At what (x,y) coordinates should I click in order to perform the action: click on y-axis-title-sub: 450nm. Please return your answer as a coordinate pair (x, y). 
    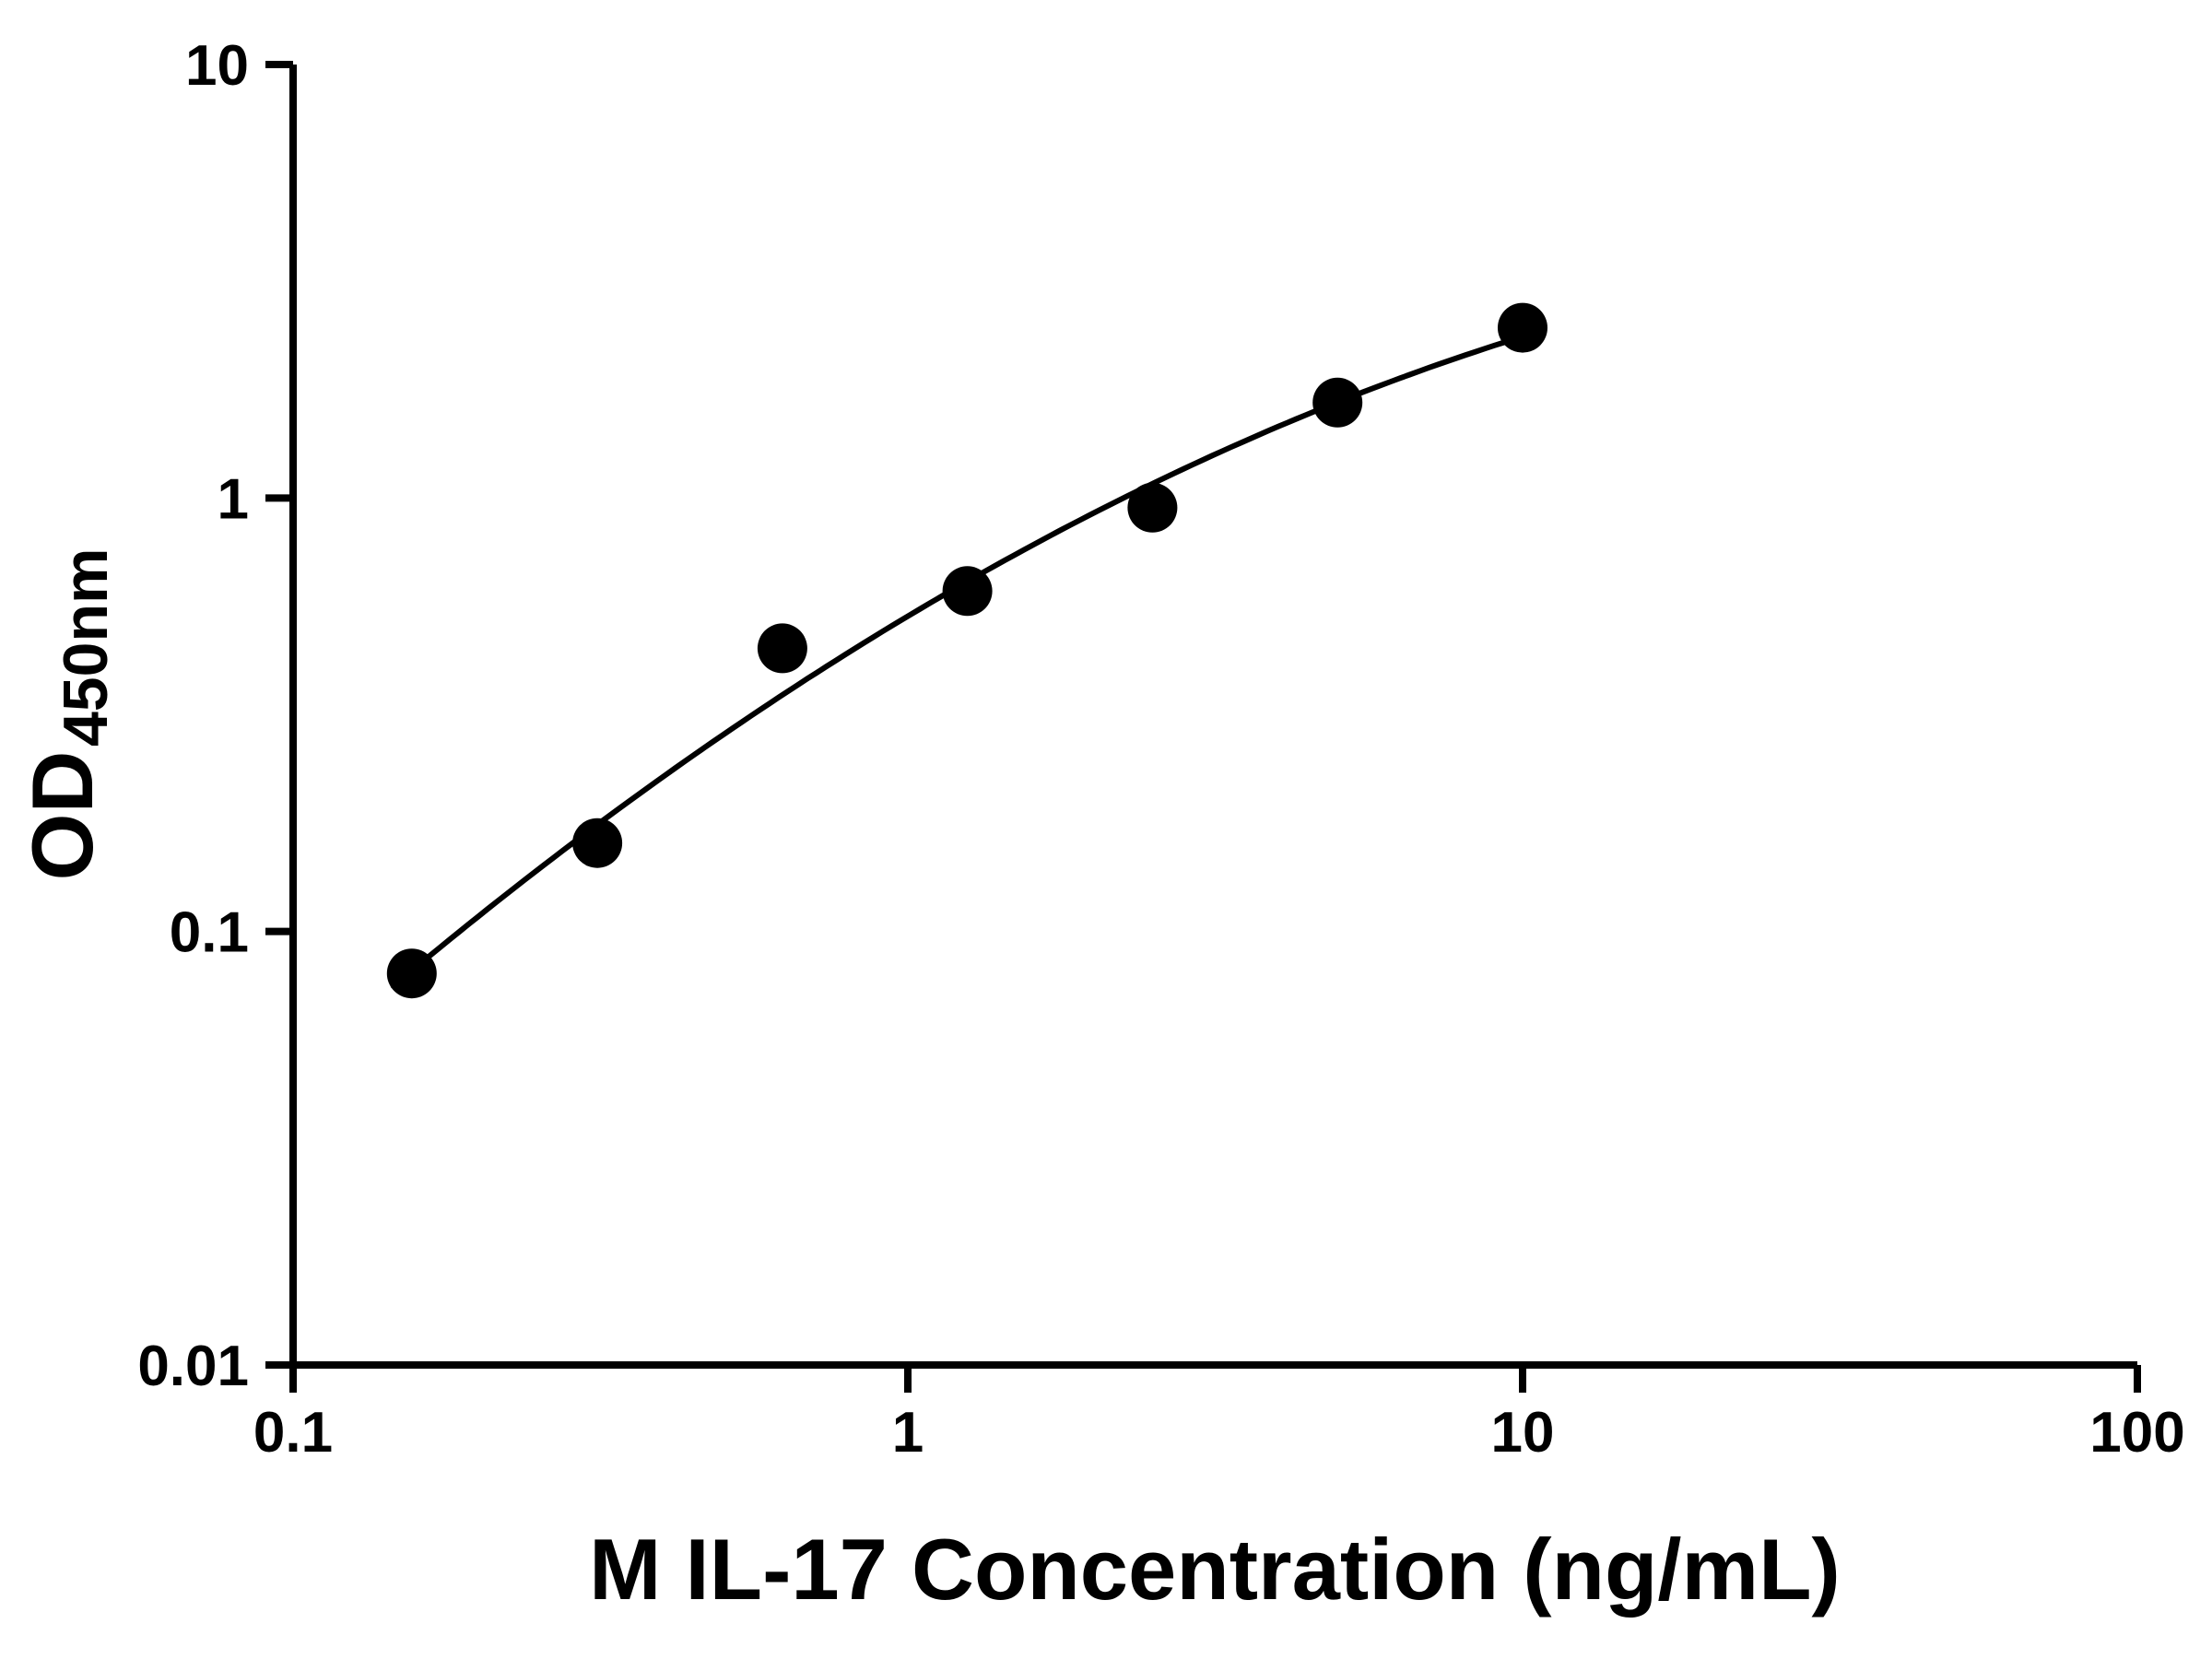
    Looking at the image, I should click on (86, 647).